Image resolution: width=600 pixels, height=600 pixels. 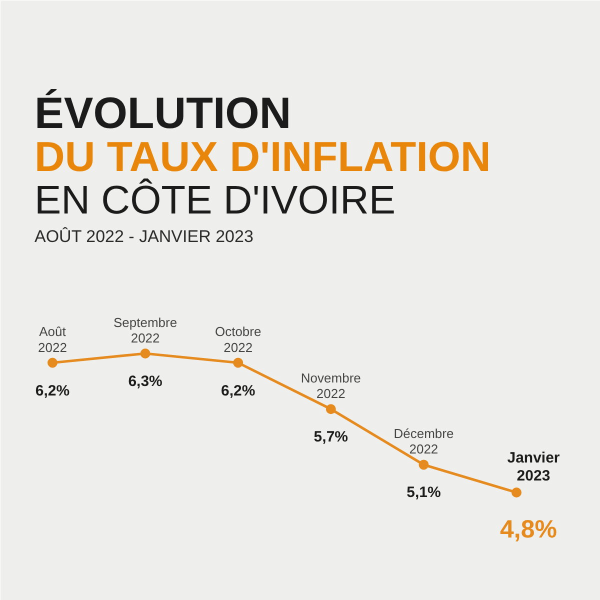 I want to click on data-label: 4,8%, so click(x=528, y=530).